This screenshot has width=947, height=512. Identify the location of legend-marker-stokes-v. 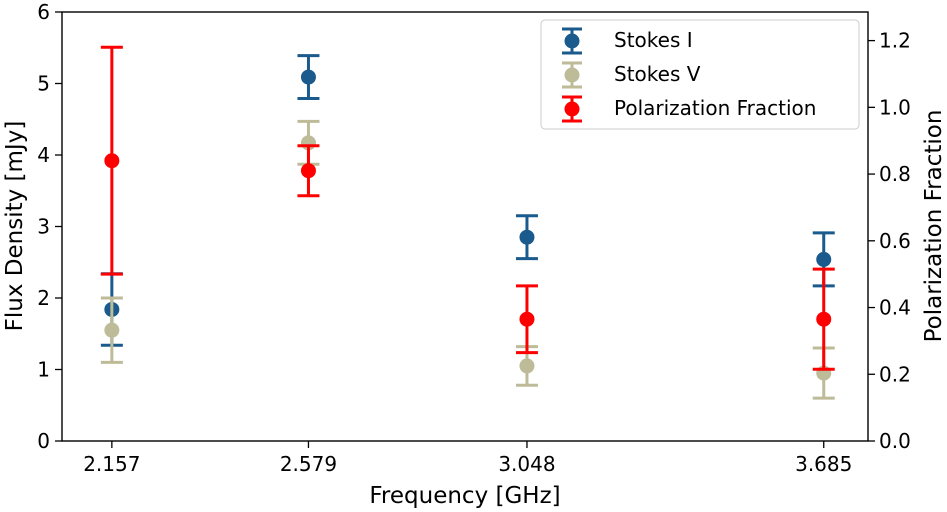
(572, 75).